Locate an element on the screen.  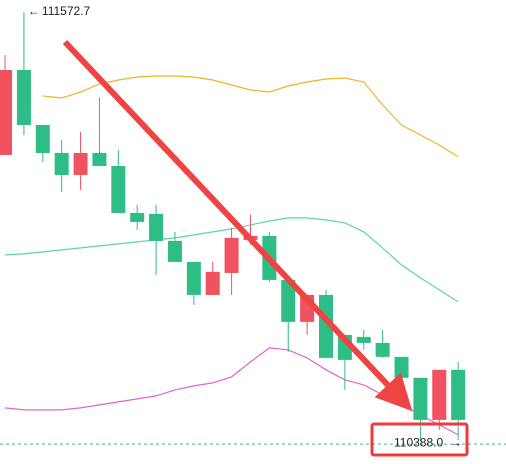
highlight-box is located at coordinates (419, 439).